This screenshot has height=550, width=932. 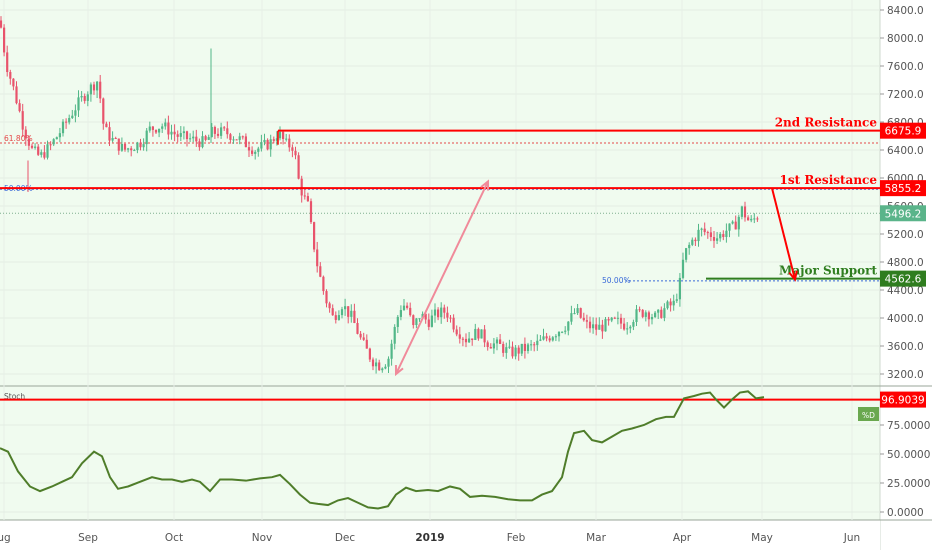 What do you see at coordinates (485, 185) in the screenshot?
I see `double-arrow-head-up` at bounding box center [485, 185].